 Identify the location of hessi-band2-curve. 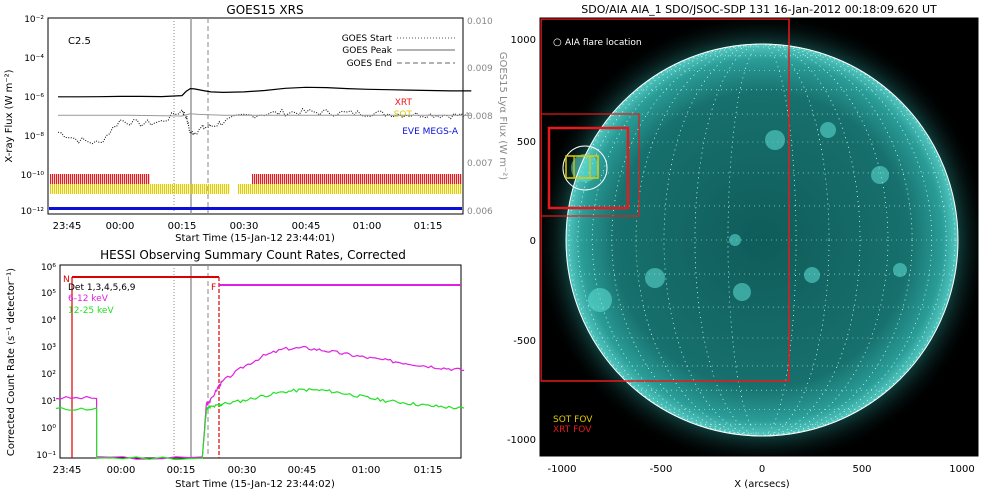
(260, 424).